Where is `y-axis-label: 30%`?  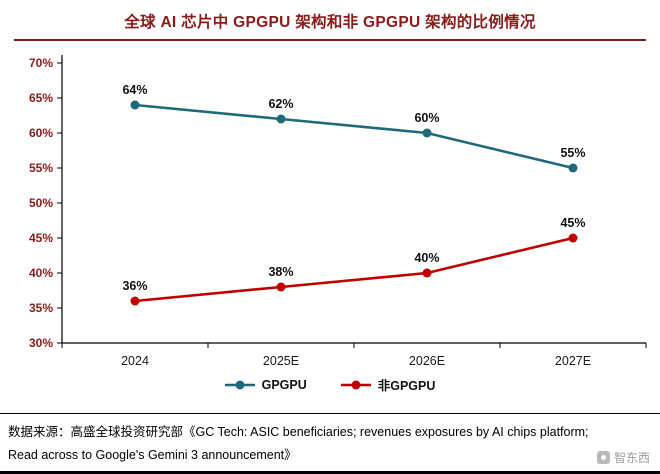 y-axis-label: 30% is located at coordinates (41, 343).